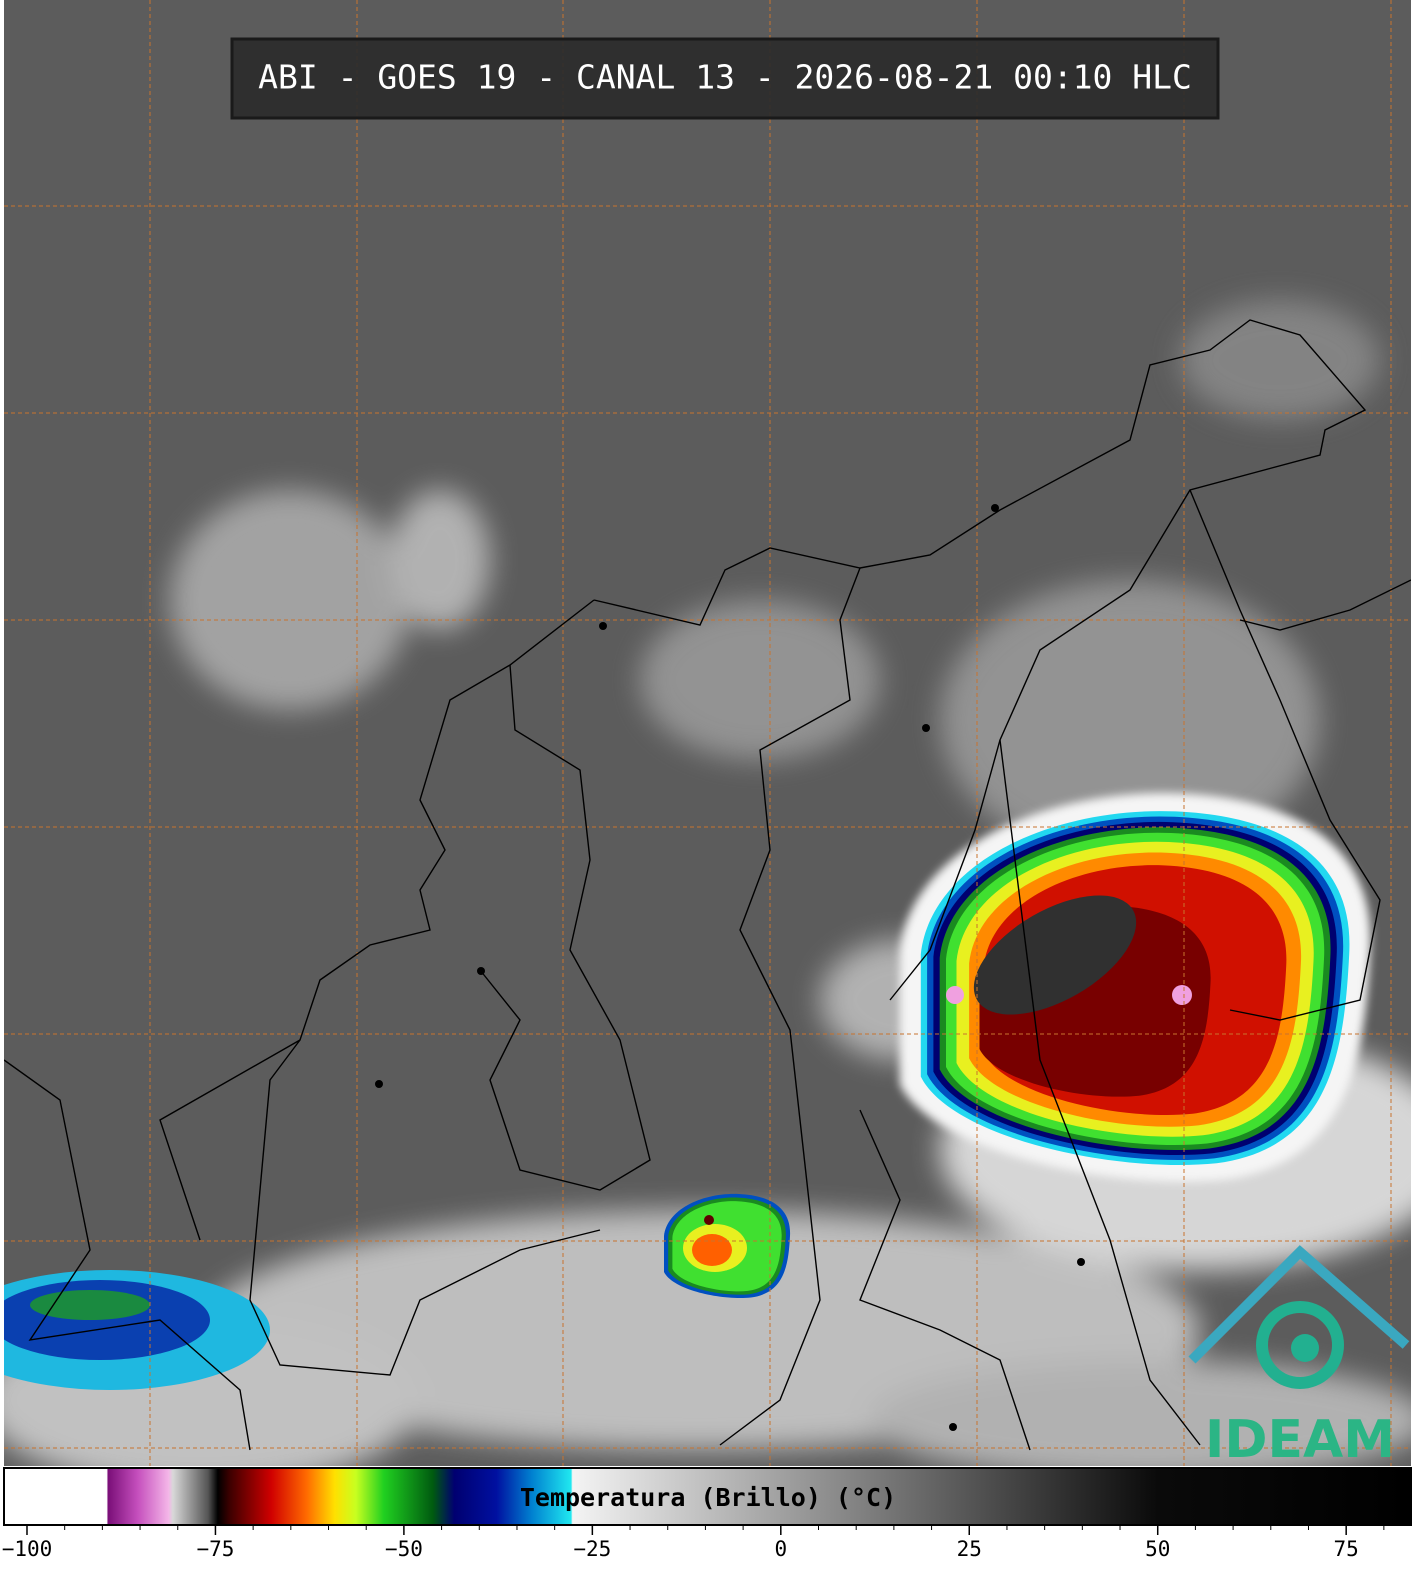  I want to click on tick-label: −75, so click(215, 1549).